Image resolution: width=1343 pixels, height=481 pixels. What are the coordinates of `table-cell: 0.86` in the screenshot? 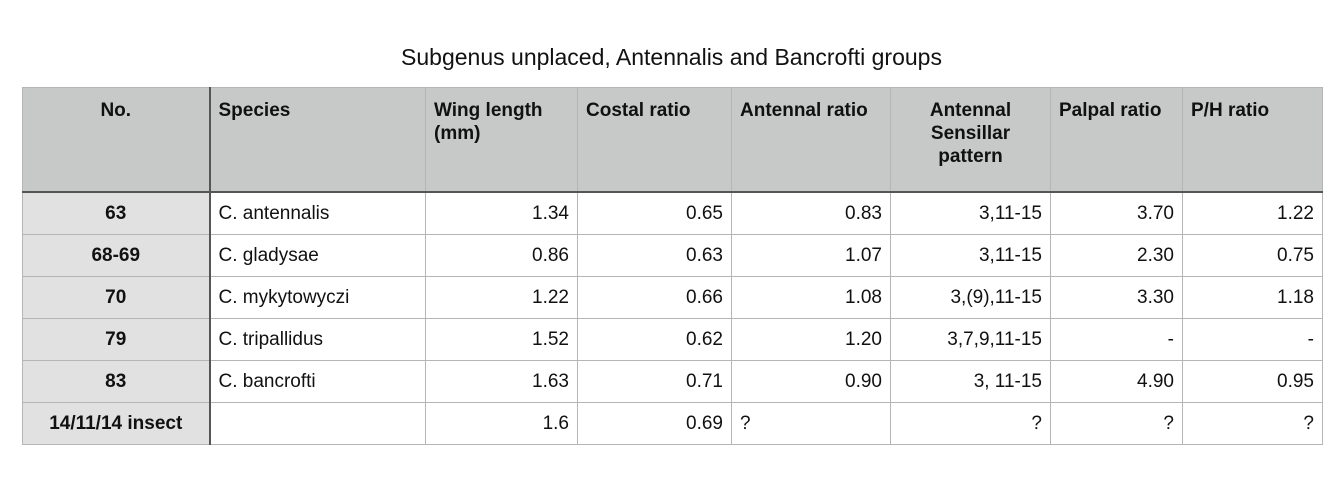 It's located at (501, 255).